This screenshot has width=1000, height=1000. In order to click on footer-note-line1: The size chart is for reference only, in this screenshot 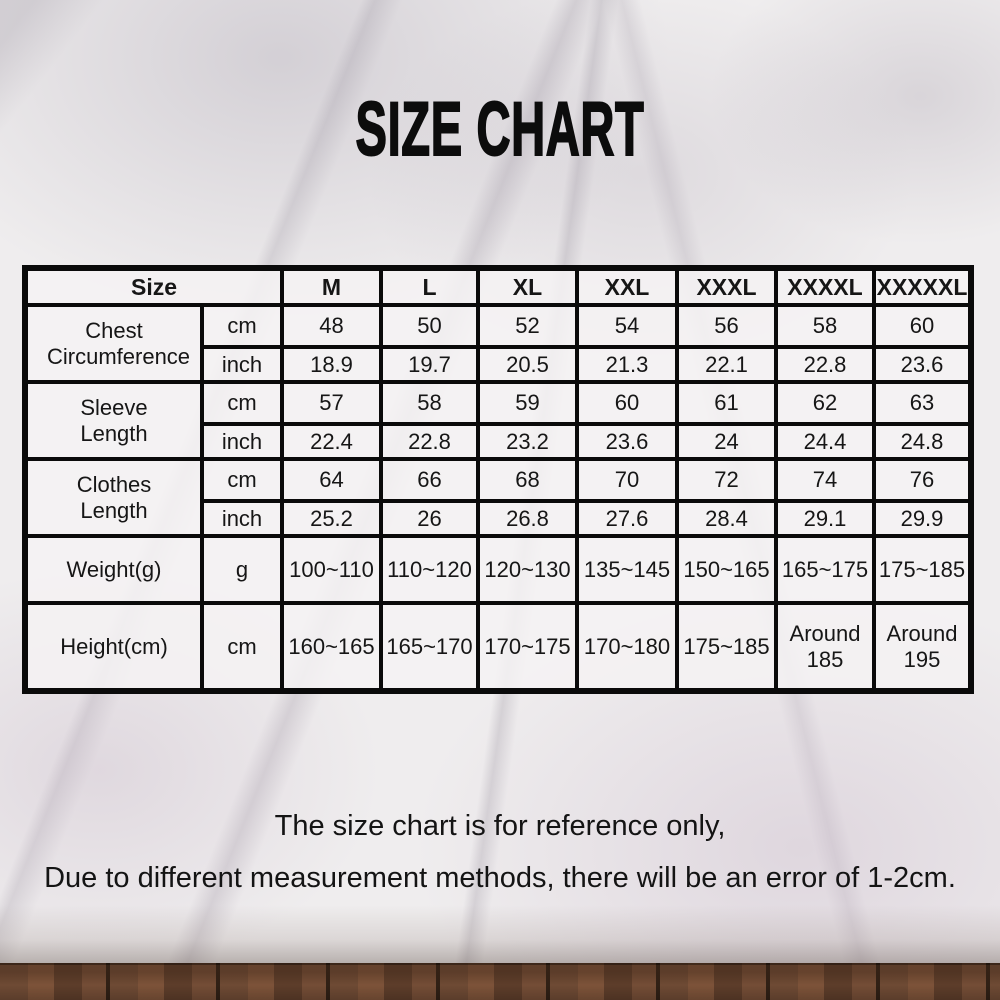, I will do `click(500, 826)`.